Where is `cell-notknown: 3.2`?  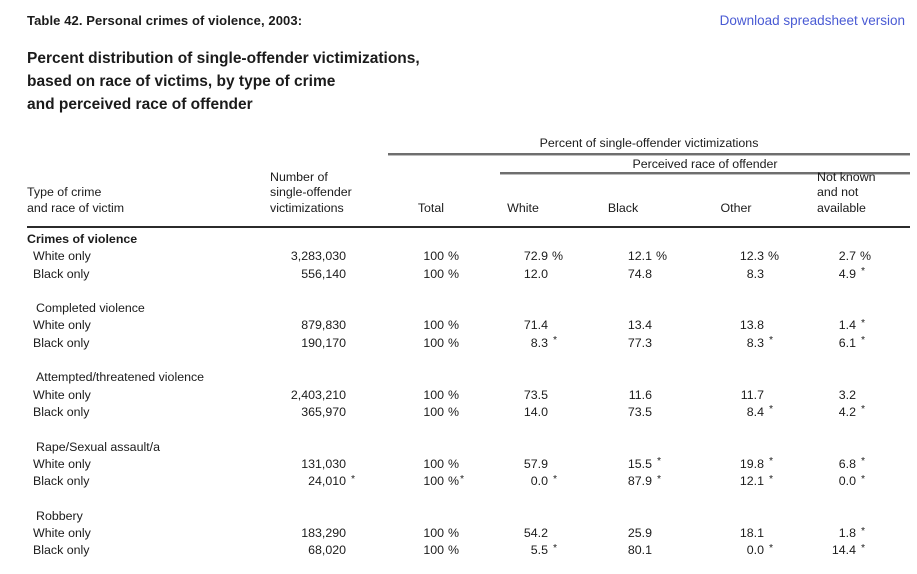
cell-notknown: 3.2 is located at coordinates (847, 394).